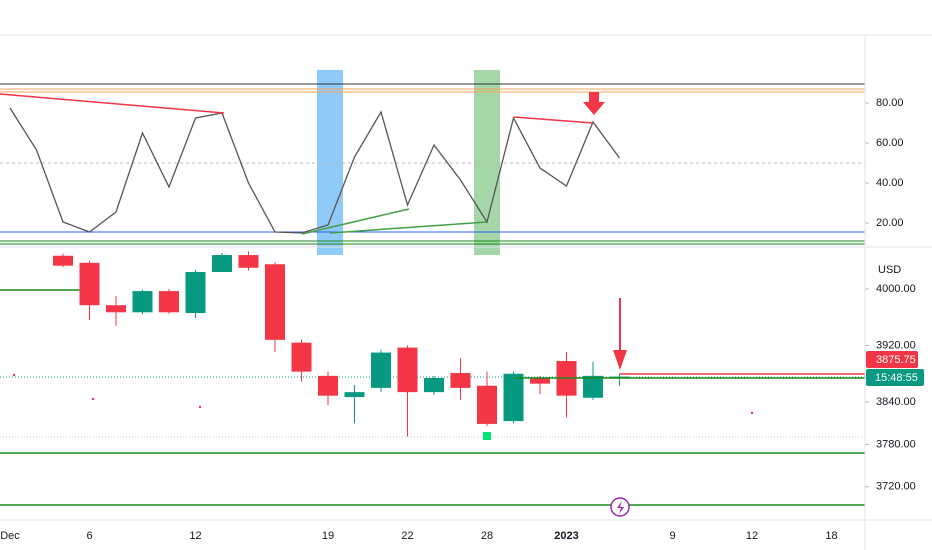  What do you see at coordinates (328, 536) in the screenshot?
I see `x-tick-label: 19` at bounding box center [328, 536].